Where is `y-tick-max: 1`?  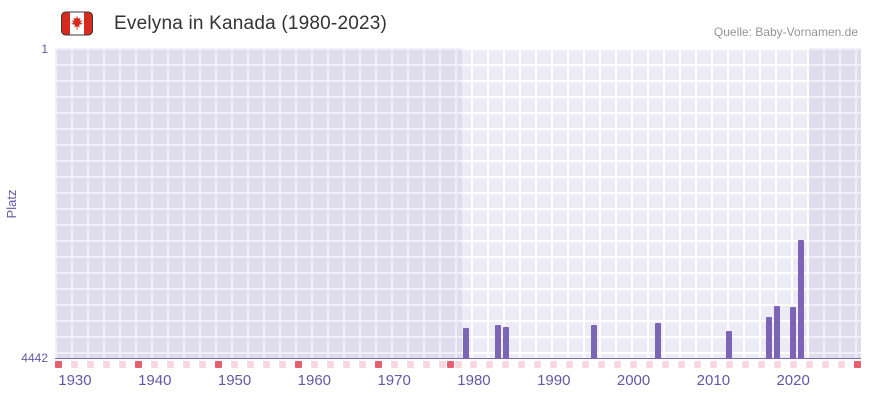
y-tick-max: 1 is located at coordinates (44, 49).